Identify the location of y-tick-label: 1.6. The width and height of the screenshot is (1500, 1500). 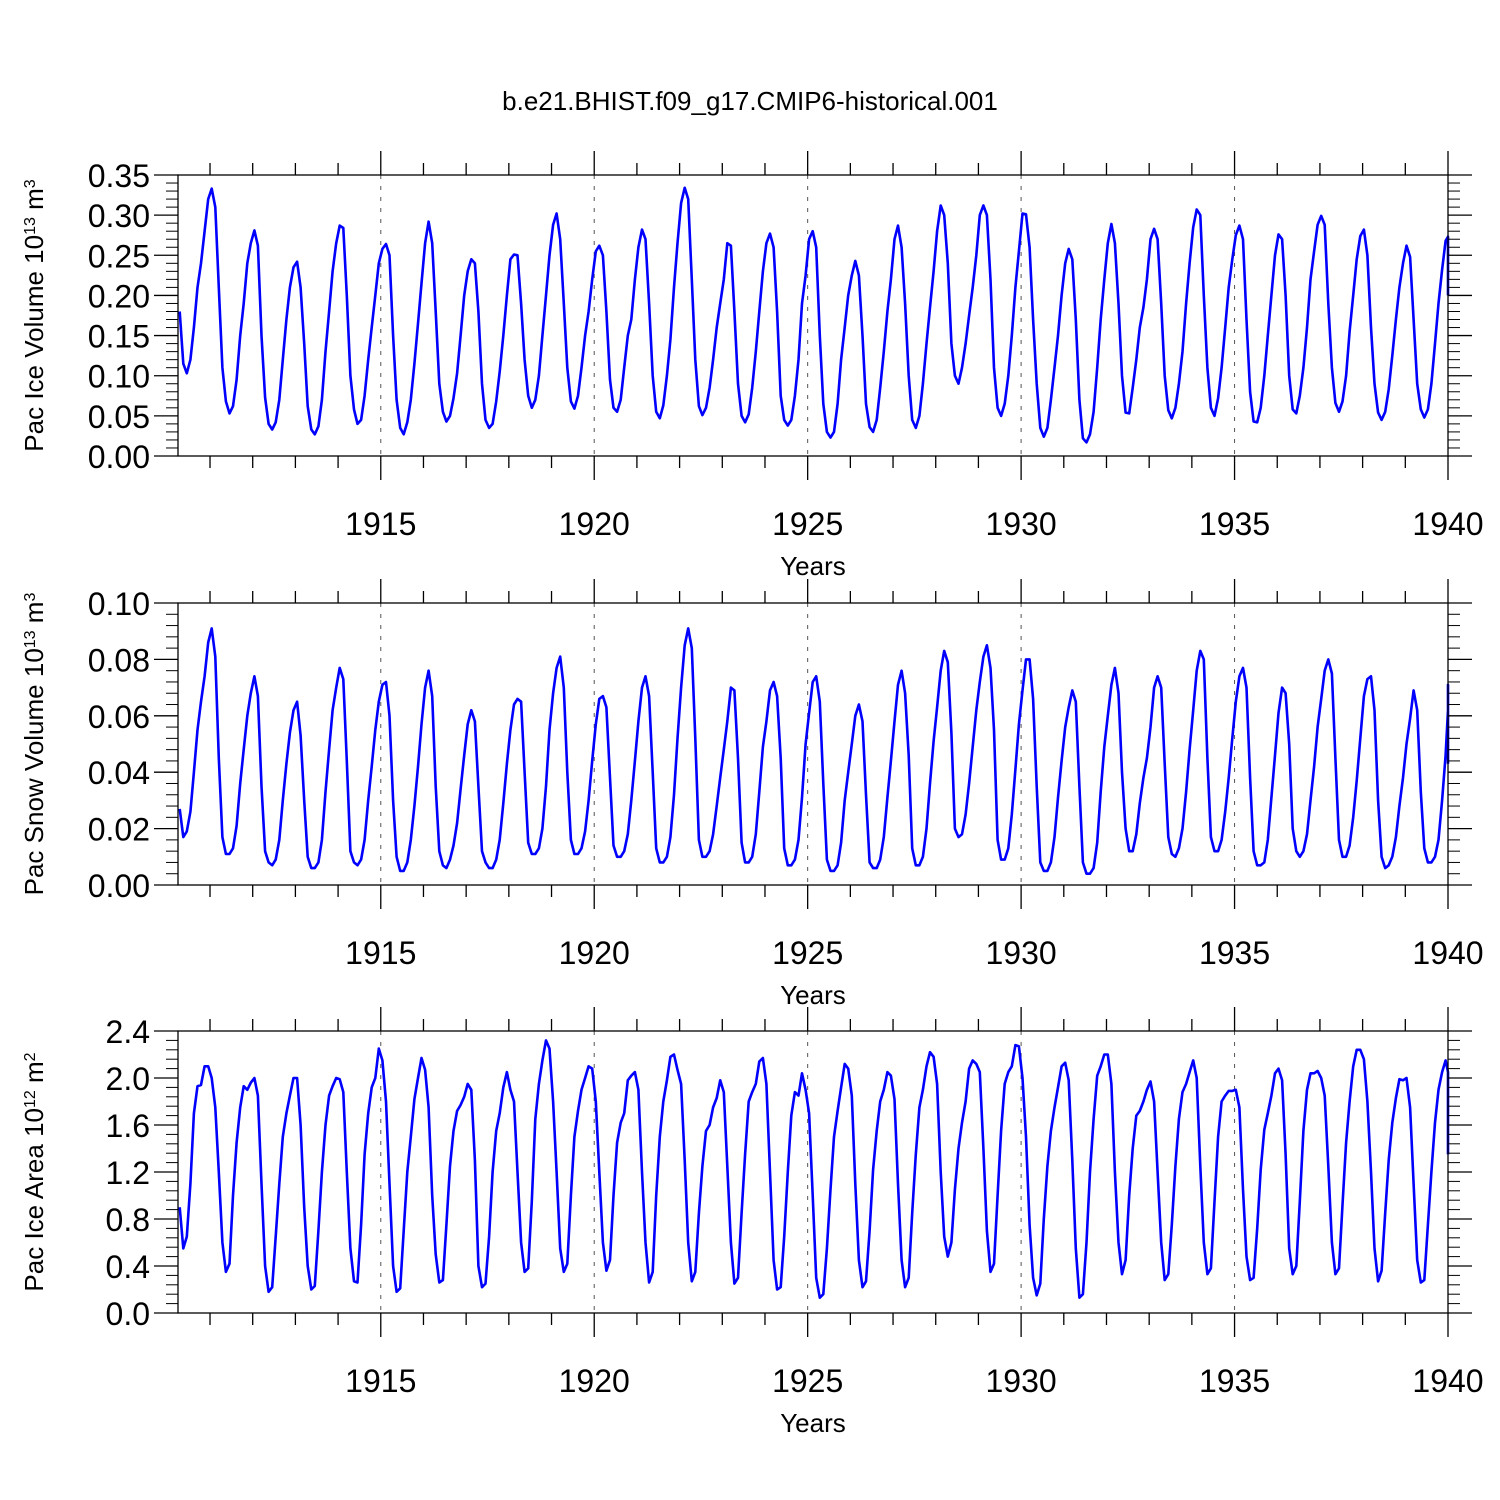
(128, 1126).